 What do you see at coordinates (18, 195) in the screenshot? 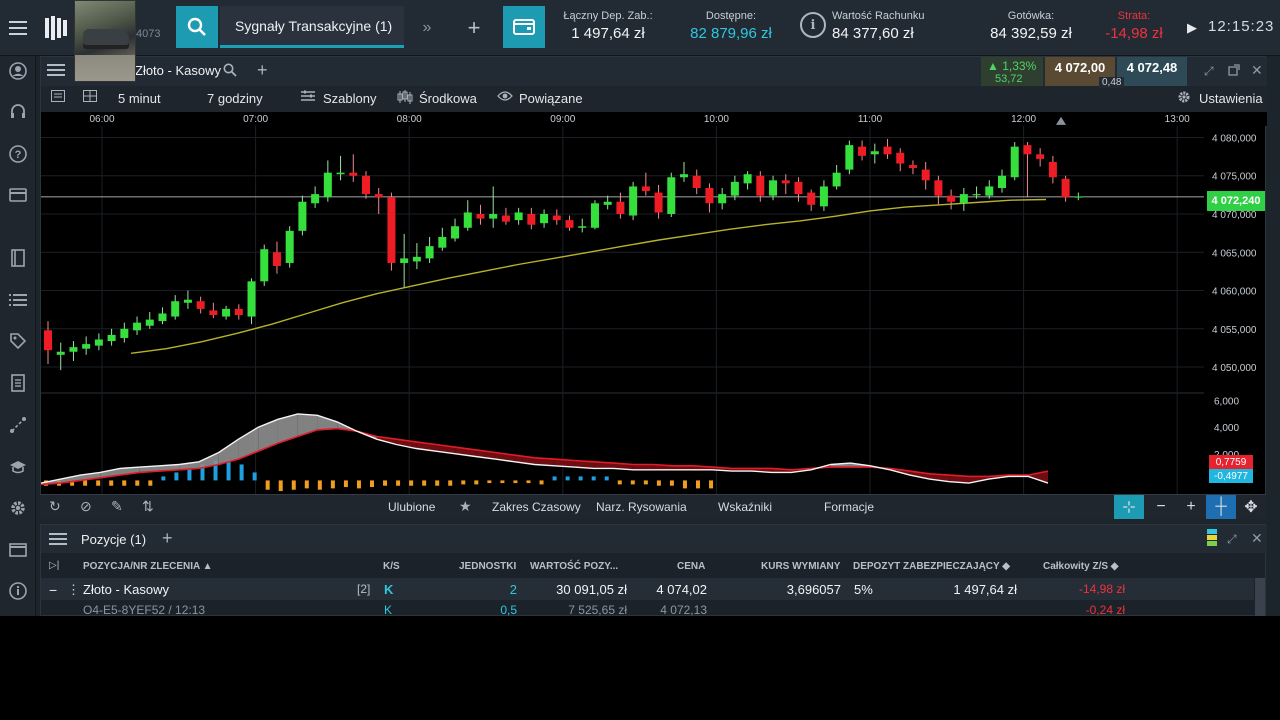
I see `card-icon` at bounding box center [18, 195].